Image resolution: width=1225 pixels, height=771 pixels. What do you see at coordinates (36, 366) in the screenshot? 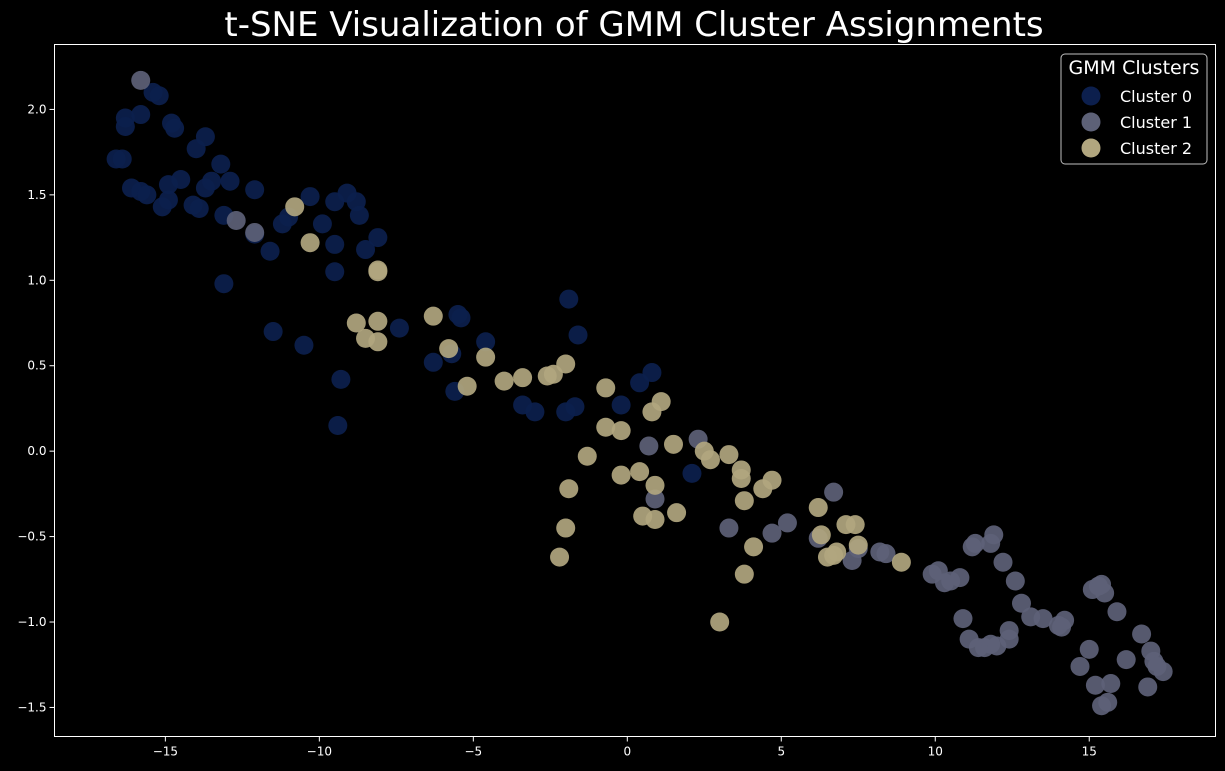
I see `y-tick-label: 0.5` at bounding box center [36, 366].